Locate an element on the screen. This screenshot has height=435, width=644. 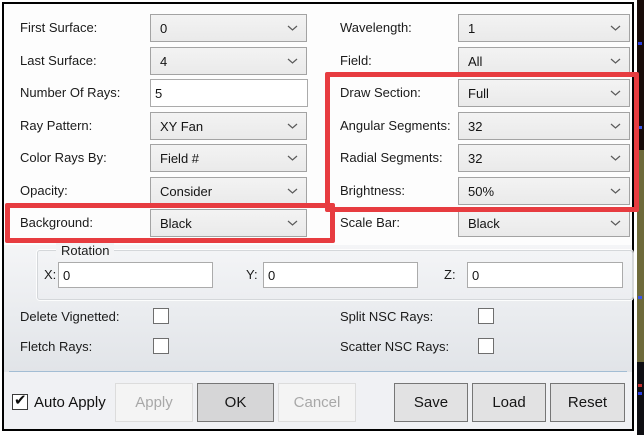
delete-vignetted-label: Delete Vignetted: is located at coordinates (70, 316).